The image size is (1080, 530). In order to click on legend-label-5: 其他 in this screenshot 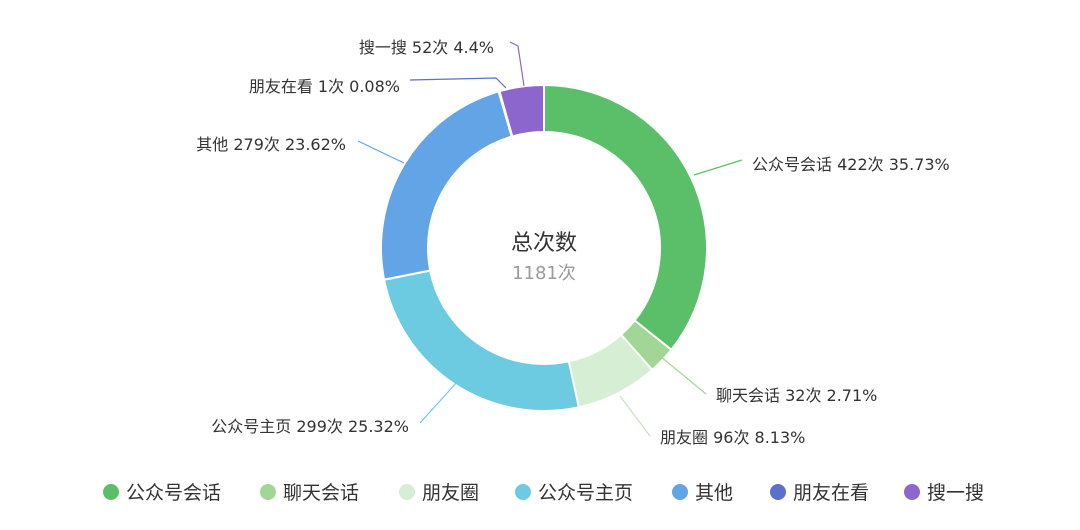, I will do `click(714, 493)`.